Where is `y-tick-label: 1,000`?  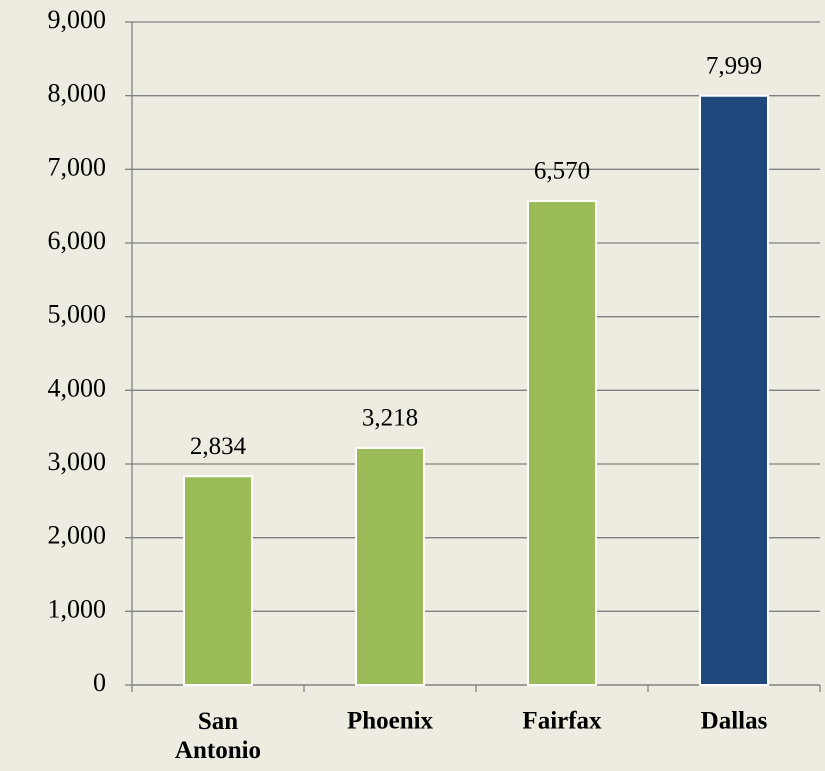
y-tick-label: 1,000 is located at coordinates (77, 608).